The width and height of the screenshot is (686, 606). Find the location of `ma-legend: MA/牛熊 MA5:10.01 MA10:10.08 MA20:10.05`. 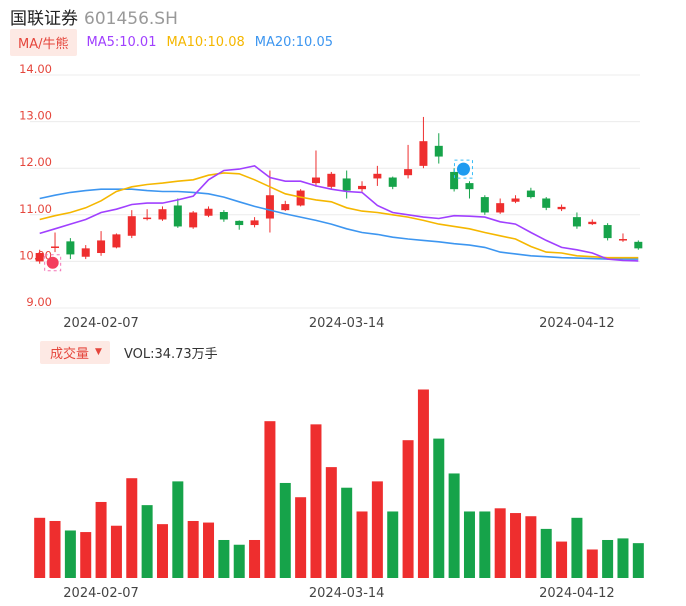

ma-legend: MA/牛熊 MA5:10.01 MA10:10.08 MA20:10.05 is located at coordinates (171, 42).